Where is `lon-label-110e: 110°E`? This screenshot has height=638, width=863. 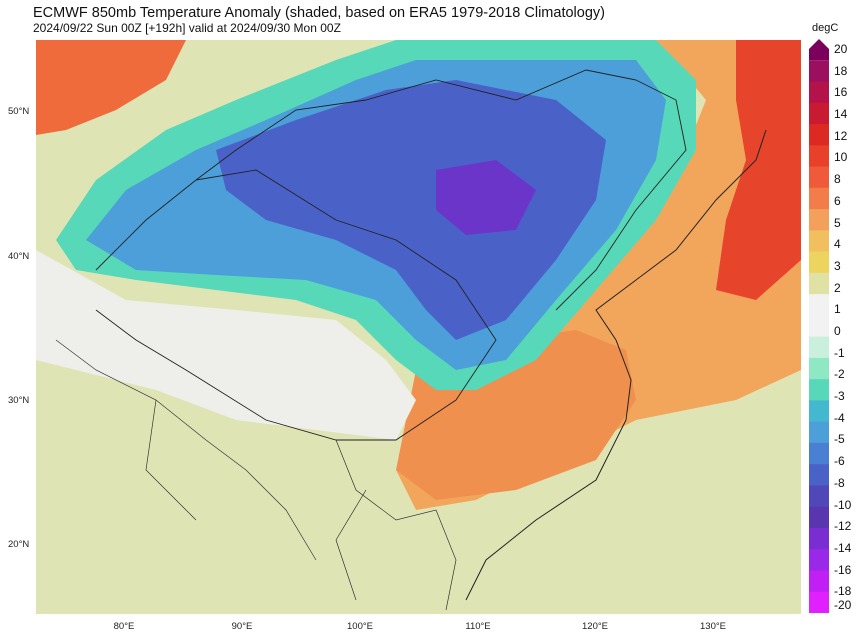 lon-label-110e: 110°E is located at coordinates (478, 626).